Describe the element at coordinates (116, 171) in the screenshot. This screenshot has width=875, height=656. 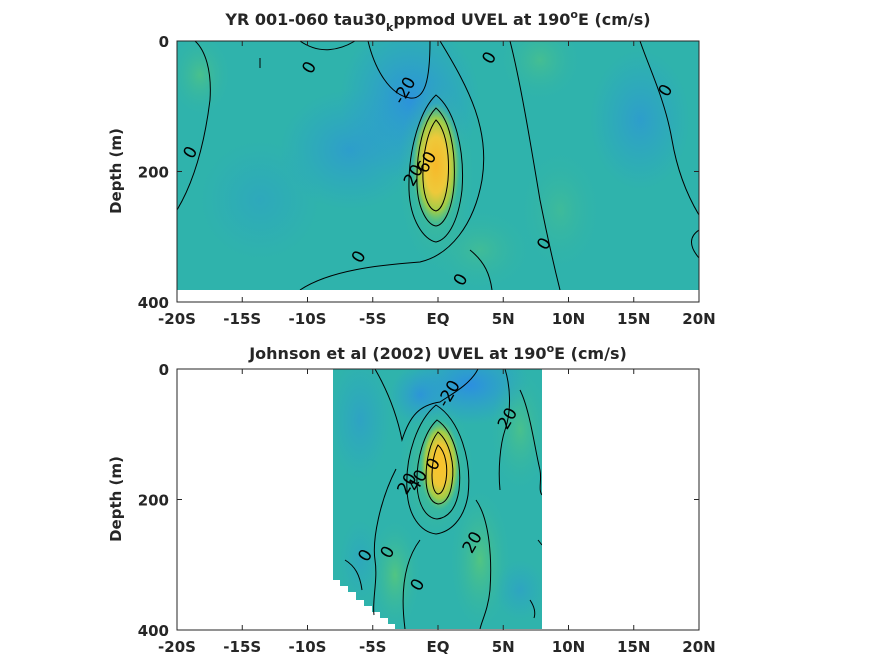
I see `y-axis-label-1: Depth (m)` at that location.